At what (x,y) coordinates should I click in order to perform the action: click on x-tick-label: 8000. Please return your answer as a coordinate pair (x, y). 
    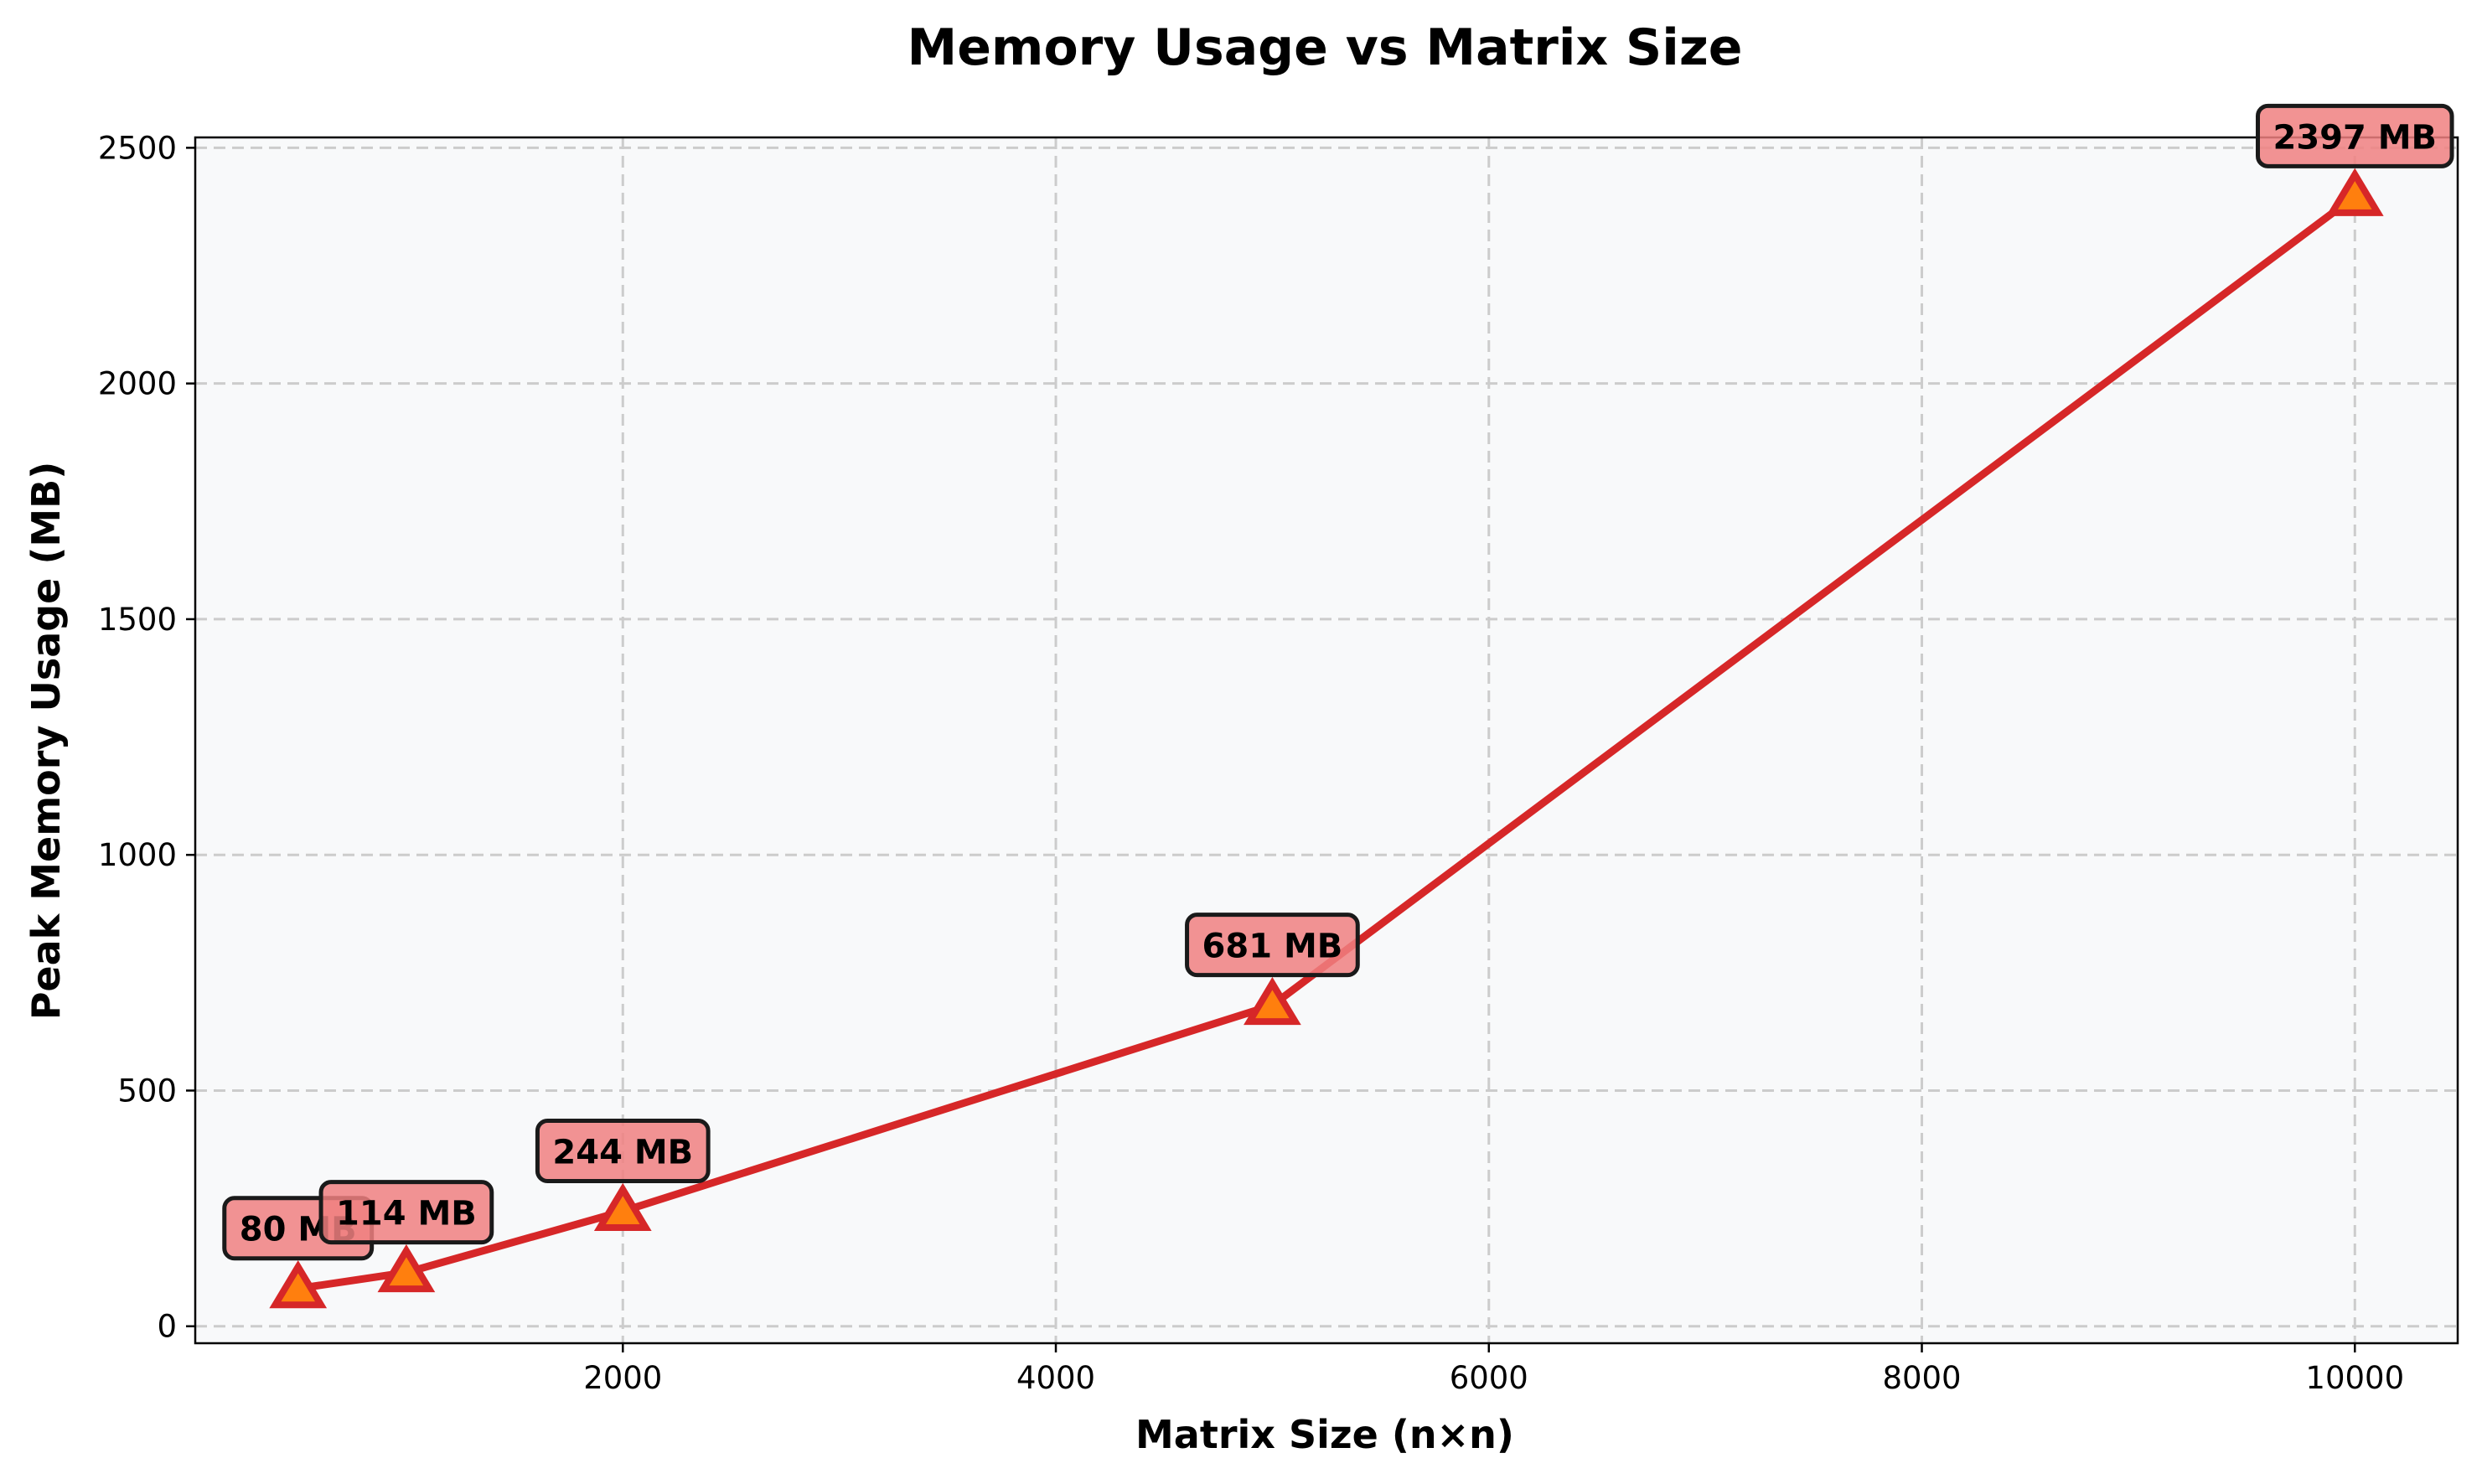
    Looking at the image, I should click on (1921, 1378).